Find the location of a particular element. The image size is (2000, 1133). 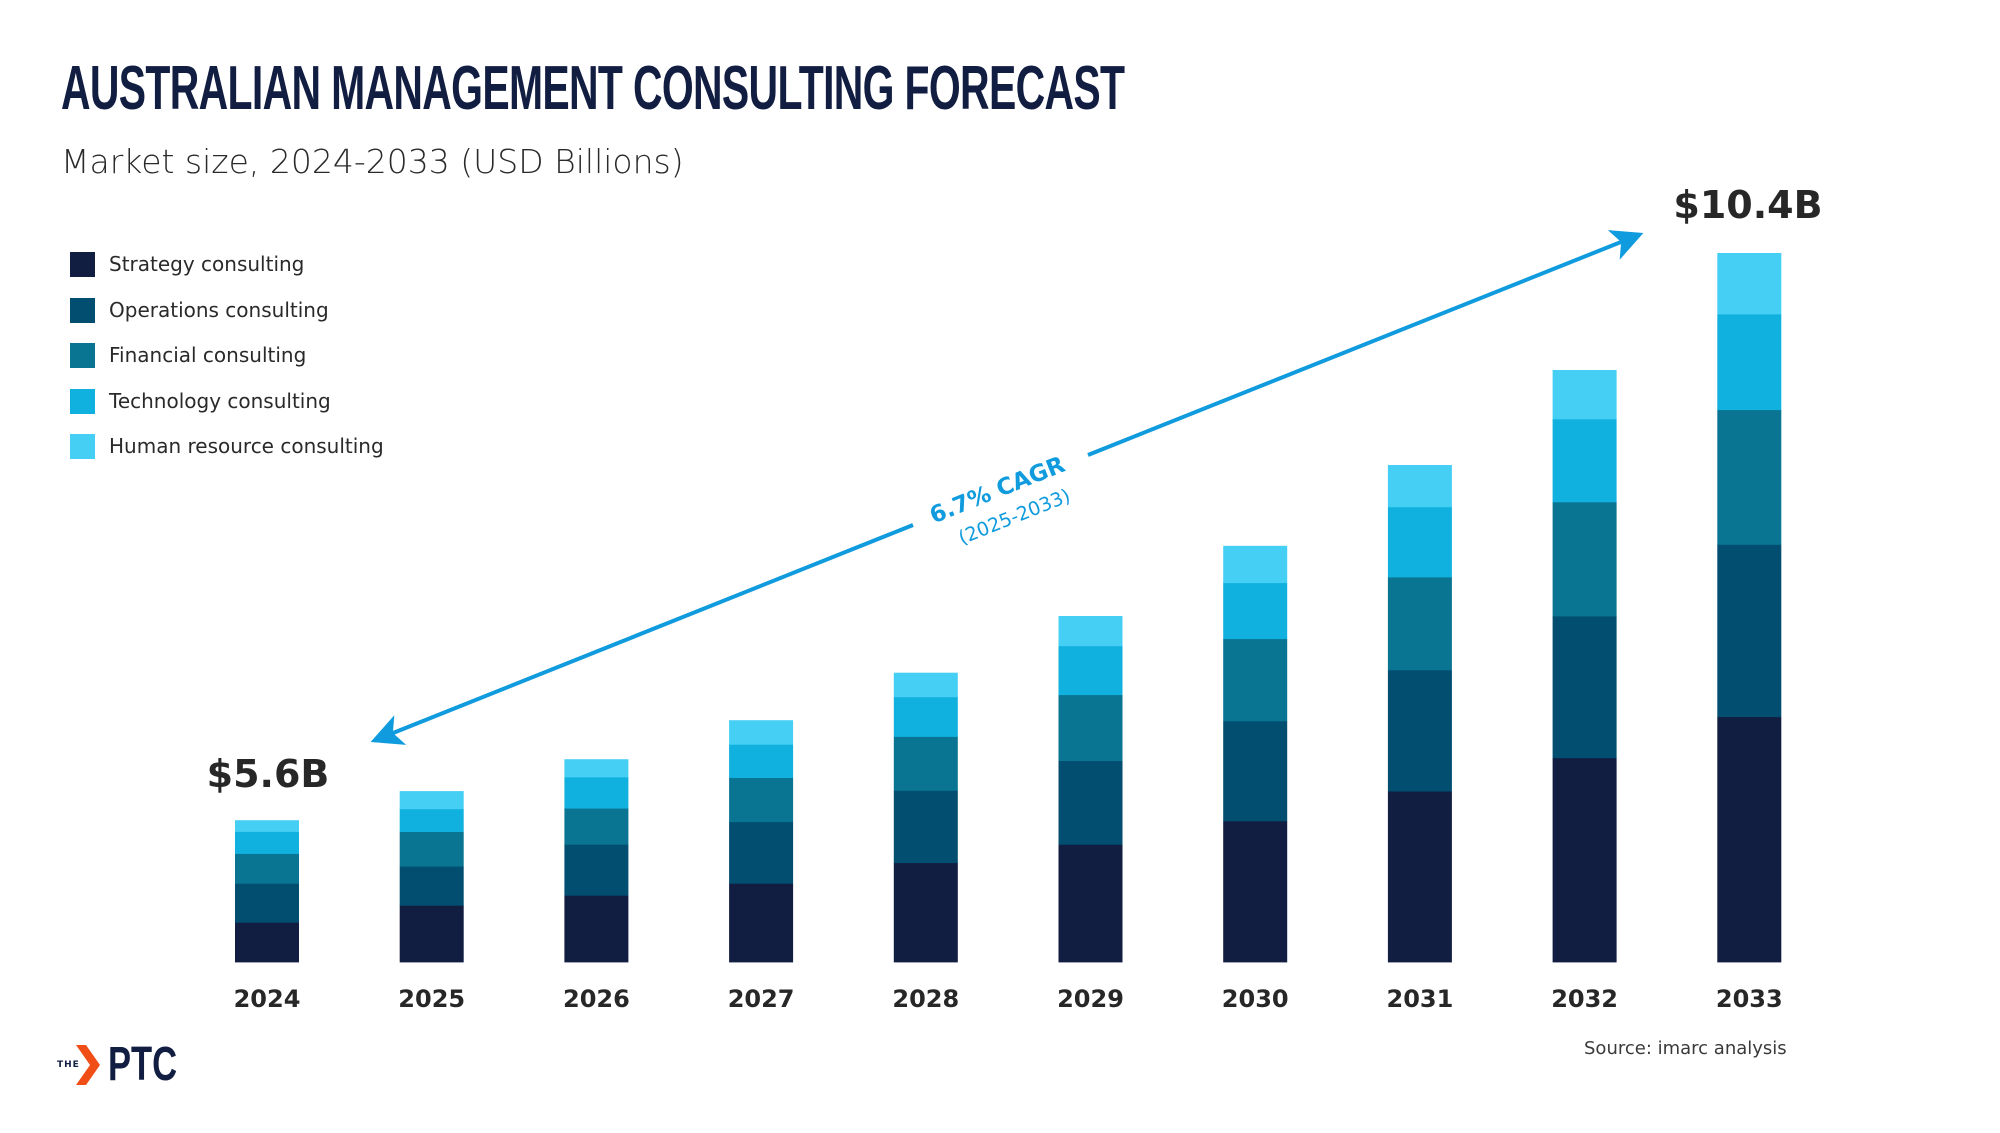

legend-label: Human resource consulting is located at coordinates (246, 446).